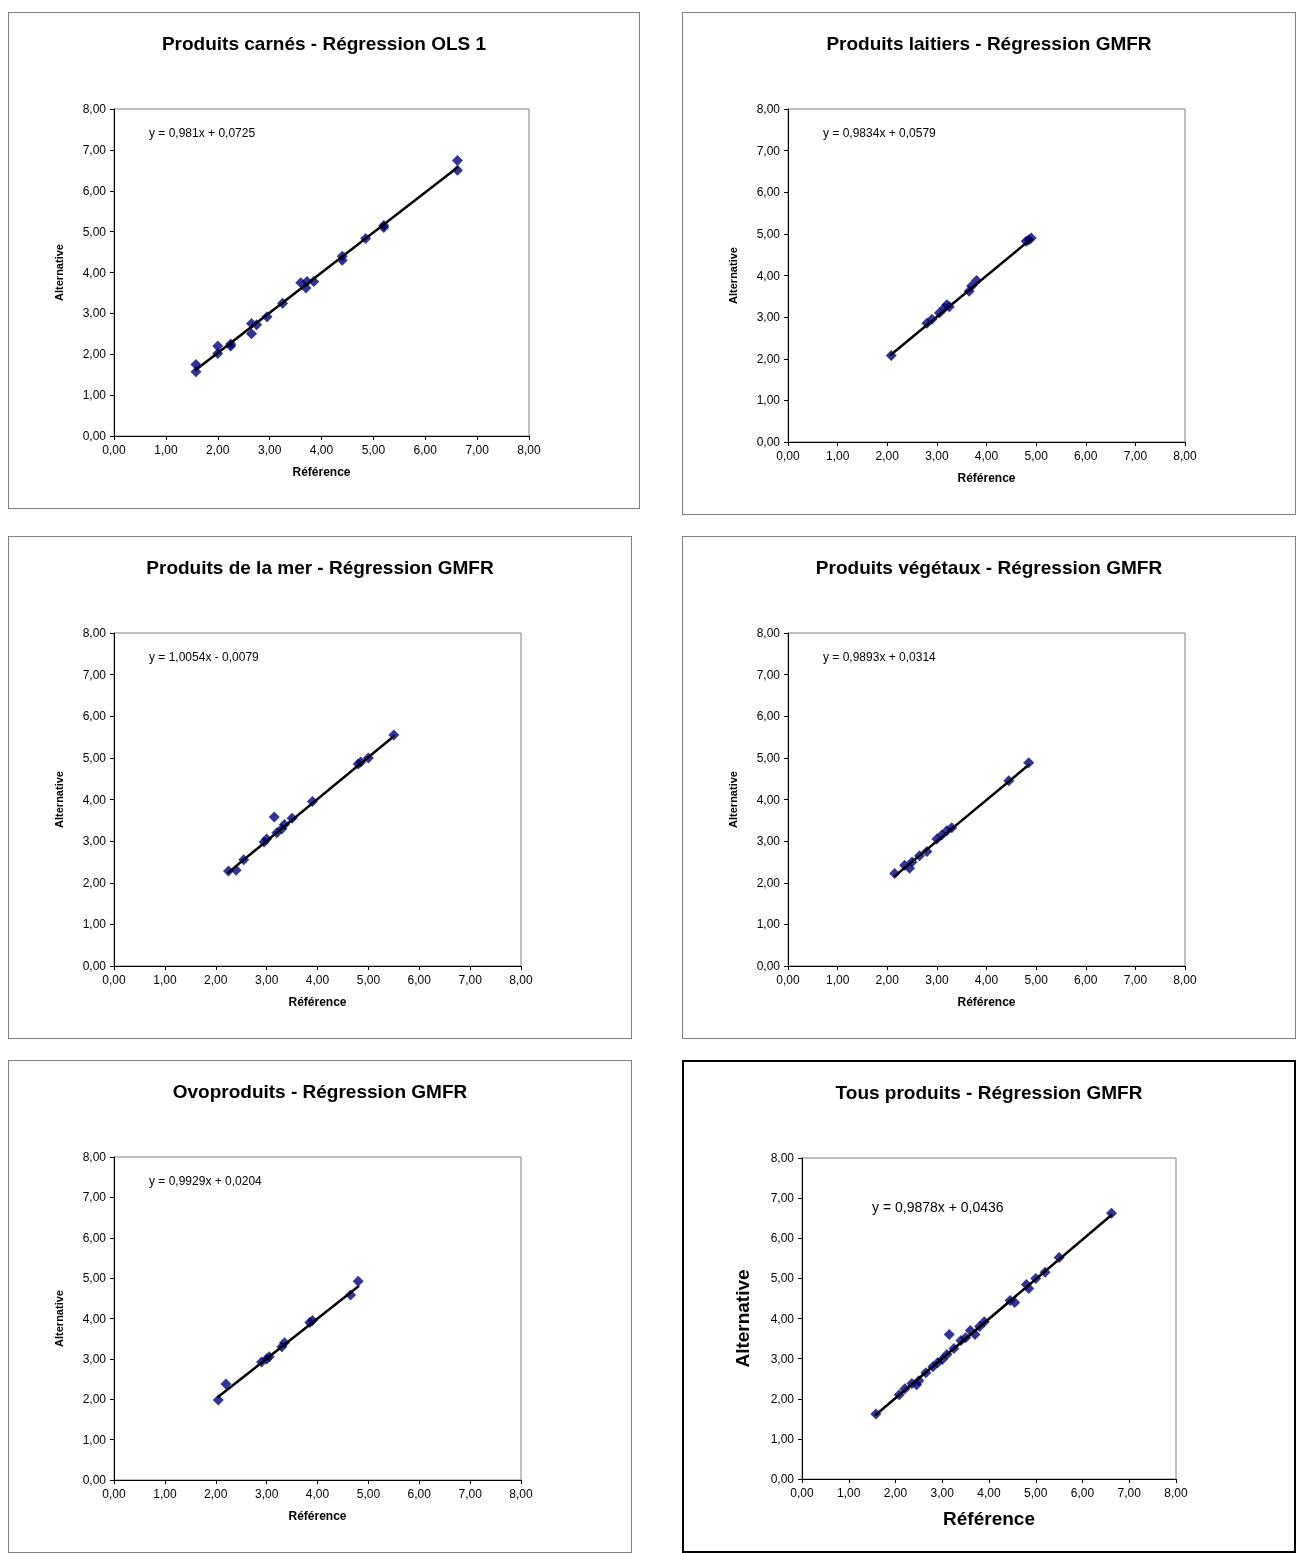  What do you see at coordinates (206, 1181) in the screenshot?
I see `annotation: y = 0,9929x + 0,0204` at bounding box center [206, 1181].